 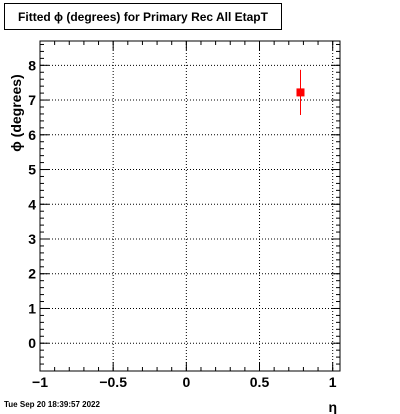 I want to click on x-axis-title: η, so click(x=332, y=406).